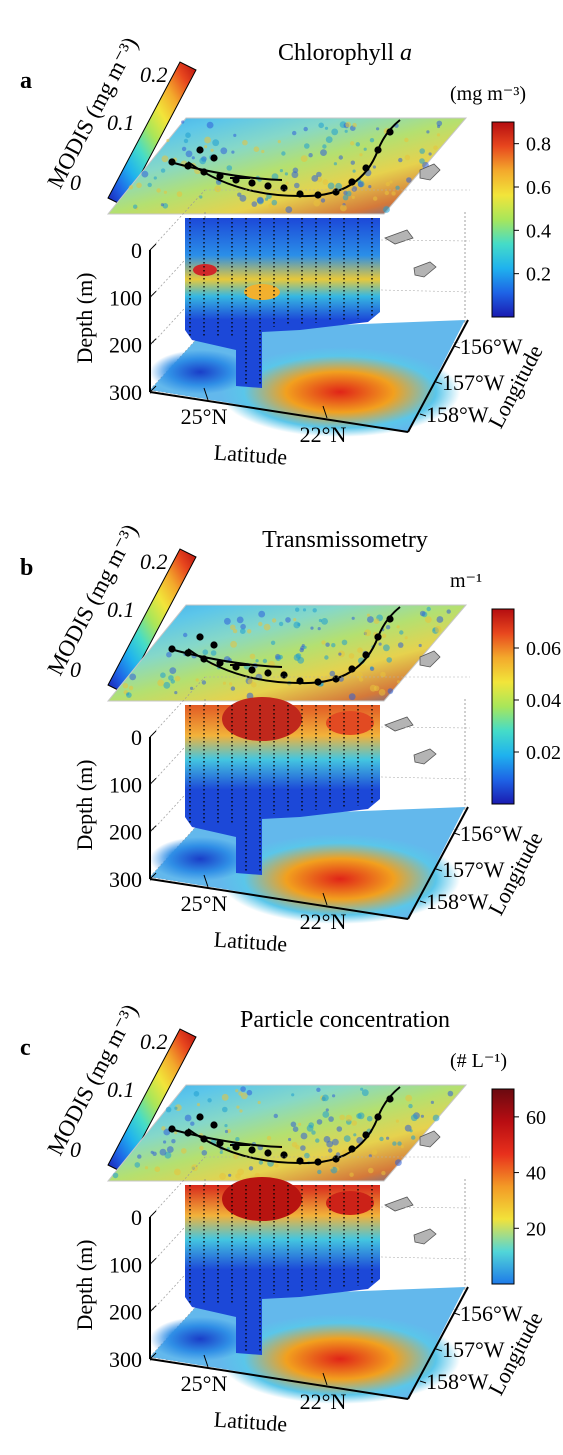 This screenshot has width=563, height=1455. What do you see at coordinates (406, 53) in the screenshot?
I see `panel-title-italic: a` at bounding box center [406, 53].